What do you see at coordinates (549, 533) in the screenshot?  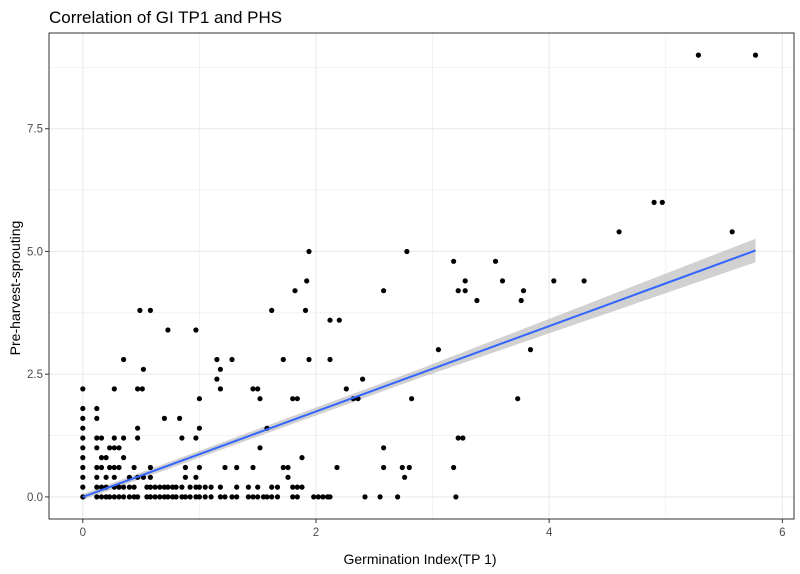 I see `x-tick-label: 4` at bounding box center [549, 533].